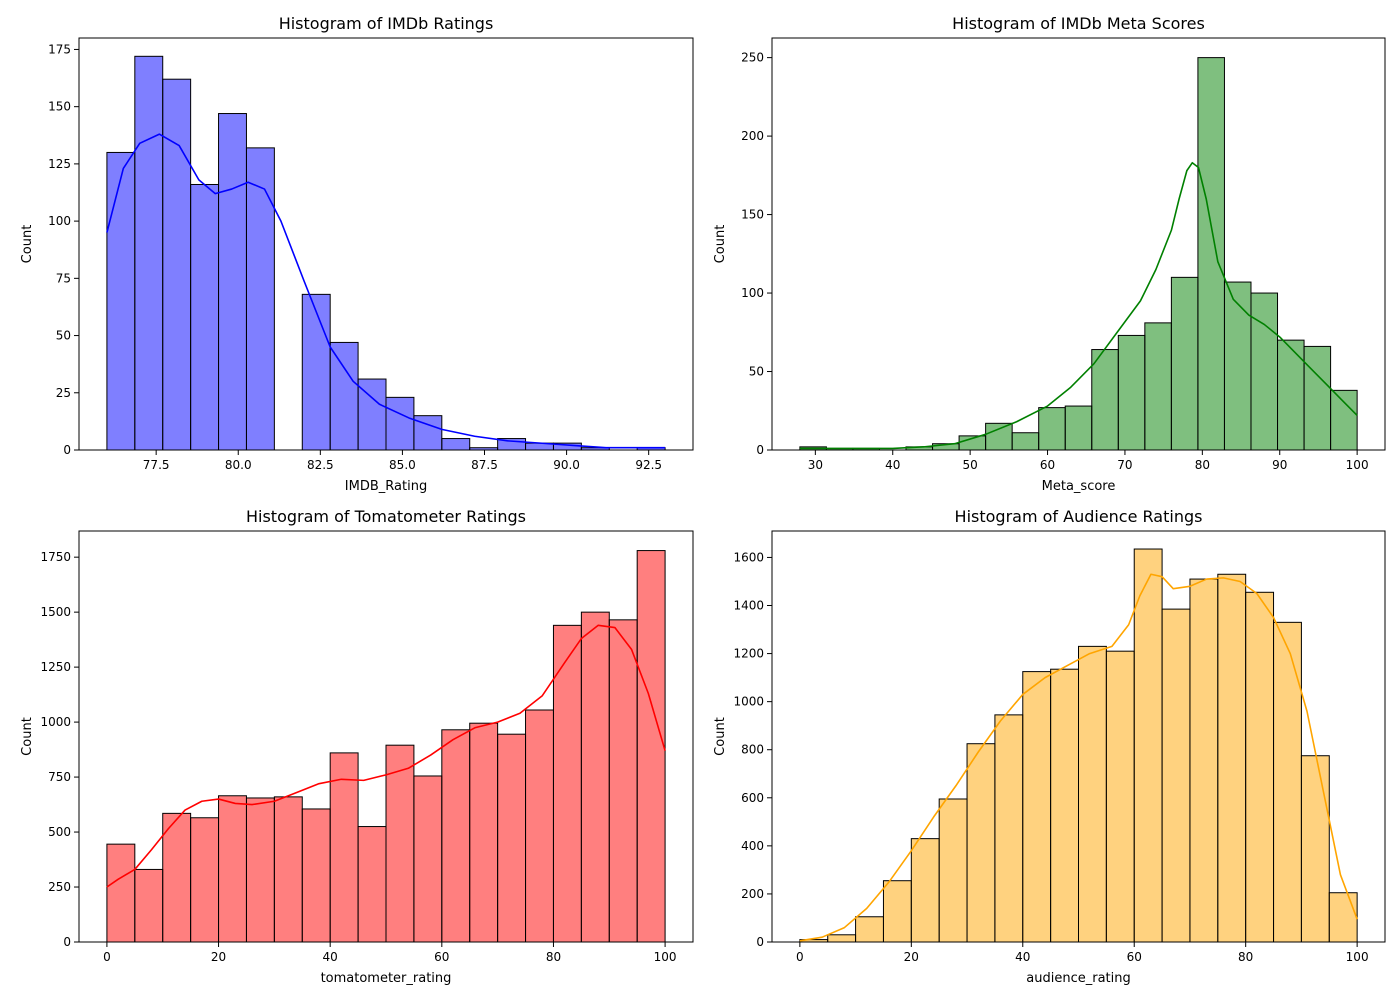  Describe the element at coordinates (386, 516) in the screenshot. I see `chart-title: Histogram of Tomatometer Ratings` at that location.